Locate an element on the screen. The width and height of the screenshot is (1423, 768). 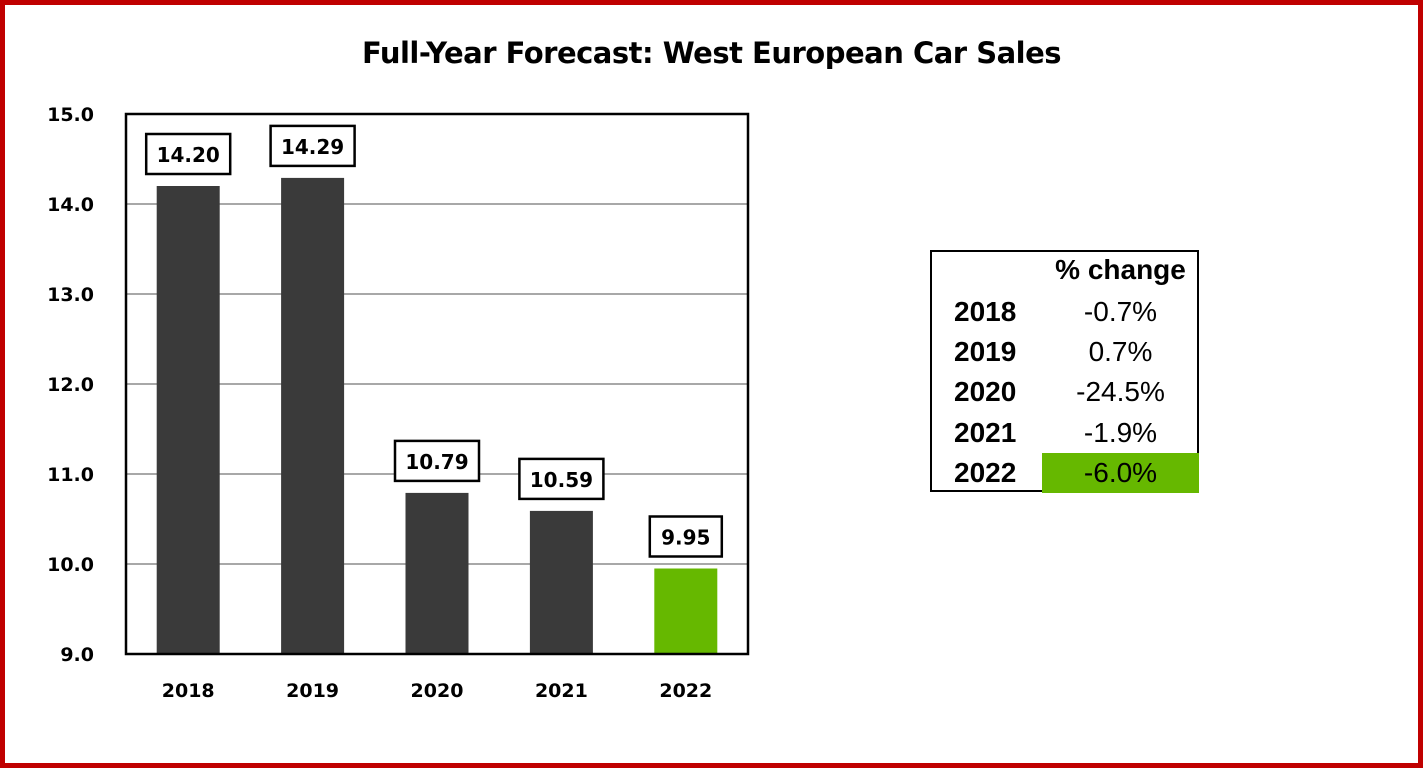
row-year: 2021 is located at coordinates (985, 432).